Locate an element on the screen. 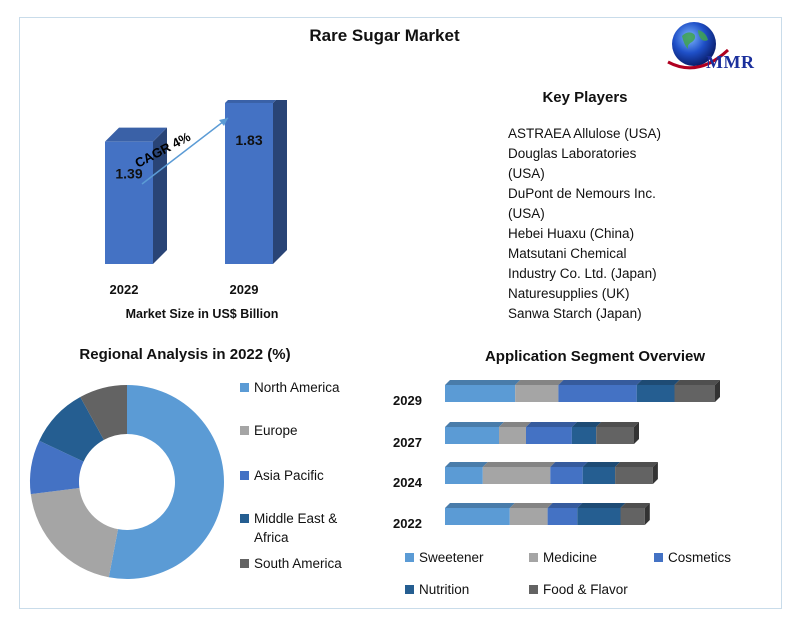  regional-legend-item: Middle East & Africa is located at coordinates (307, 528).